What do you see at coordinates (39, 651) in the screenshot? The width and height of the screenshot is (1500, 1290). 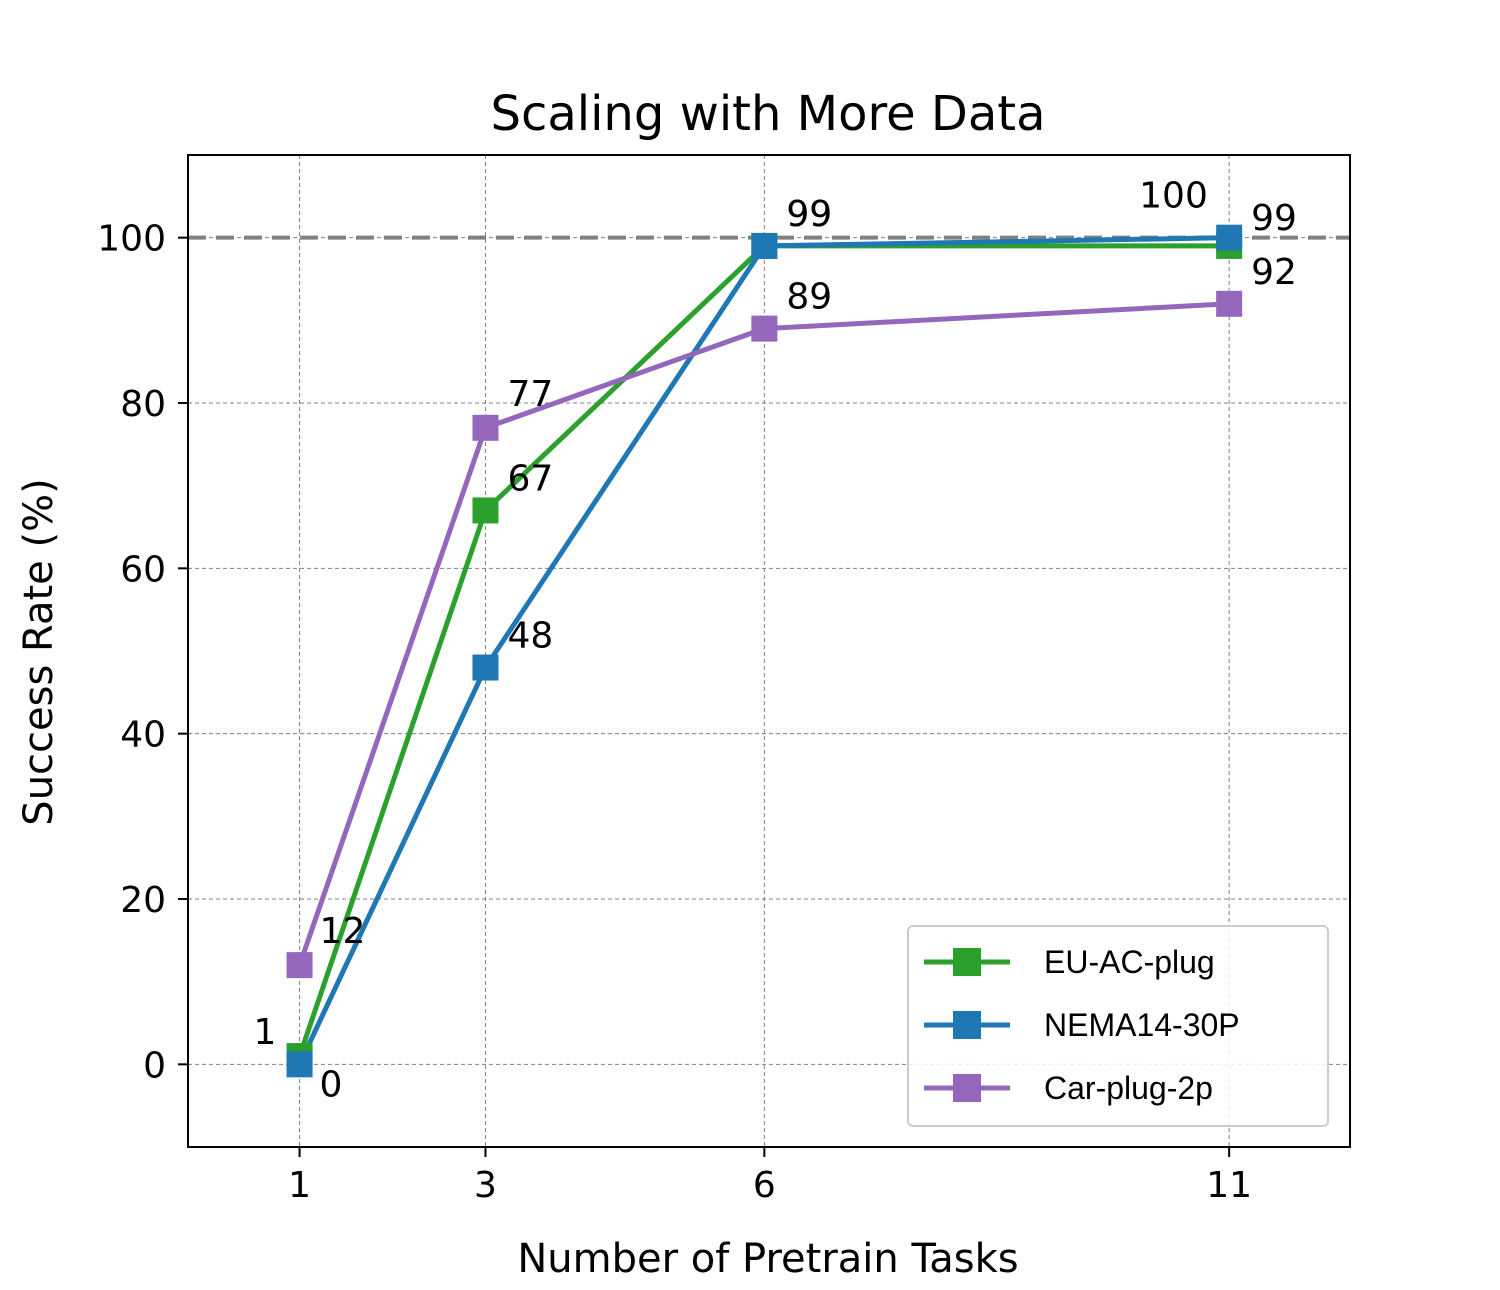 I see `y-axis-label: Success Rate (%)` at bounding box center [39, 651].